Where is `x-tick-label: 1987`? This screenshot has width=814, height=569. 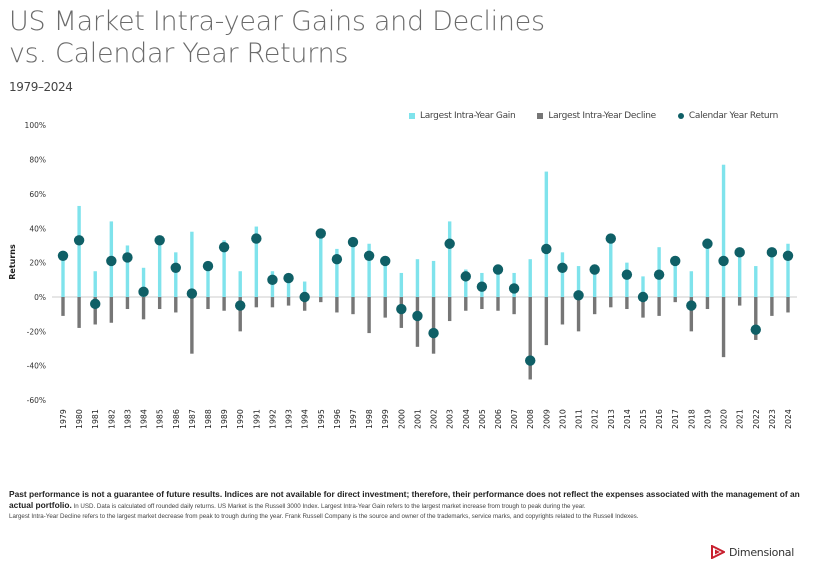 x-tick-label: 1987 is located at coordinates (192, 419).